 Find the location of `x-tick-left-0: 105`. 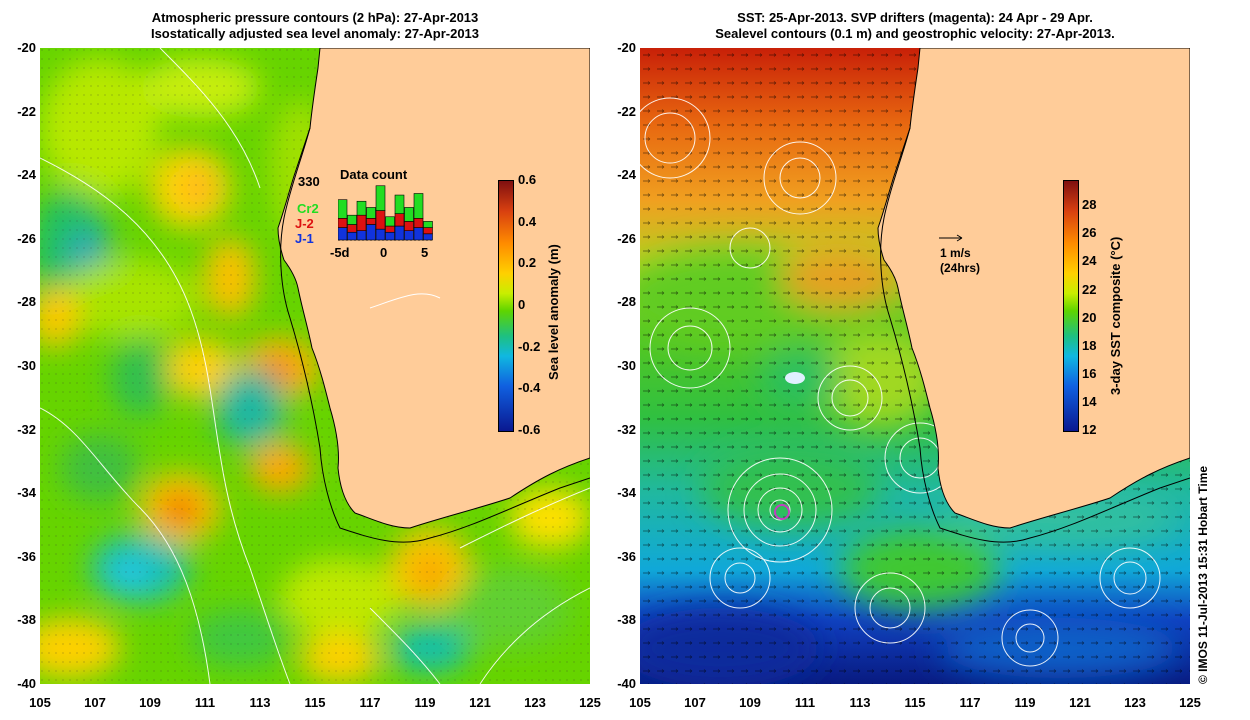

x-tick-left-0: 105 is located at coordinates (40, 702).